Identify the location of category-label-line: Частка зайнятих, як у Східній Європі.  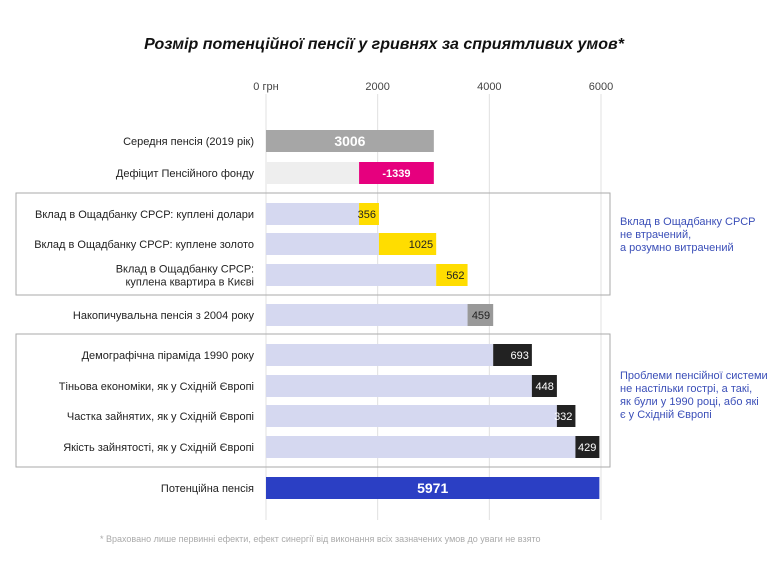
(160, 417).